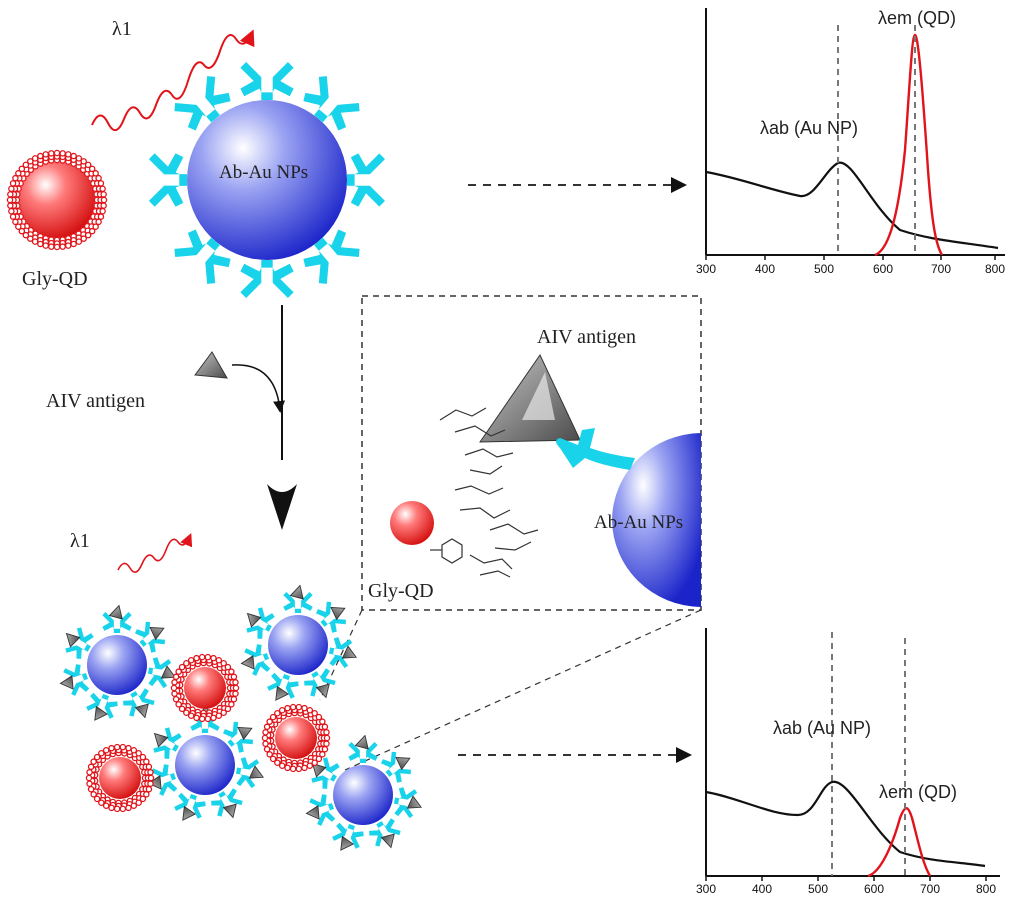 Image resolution: width=1024 pixels, height=903 pixels. What do you see at coordinates (80, 541) in the screenshot?
I see `lambda1-bottom-label: λ1` at bounding box center [80, 541].